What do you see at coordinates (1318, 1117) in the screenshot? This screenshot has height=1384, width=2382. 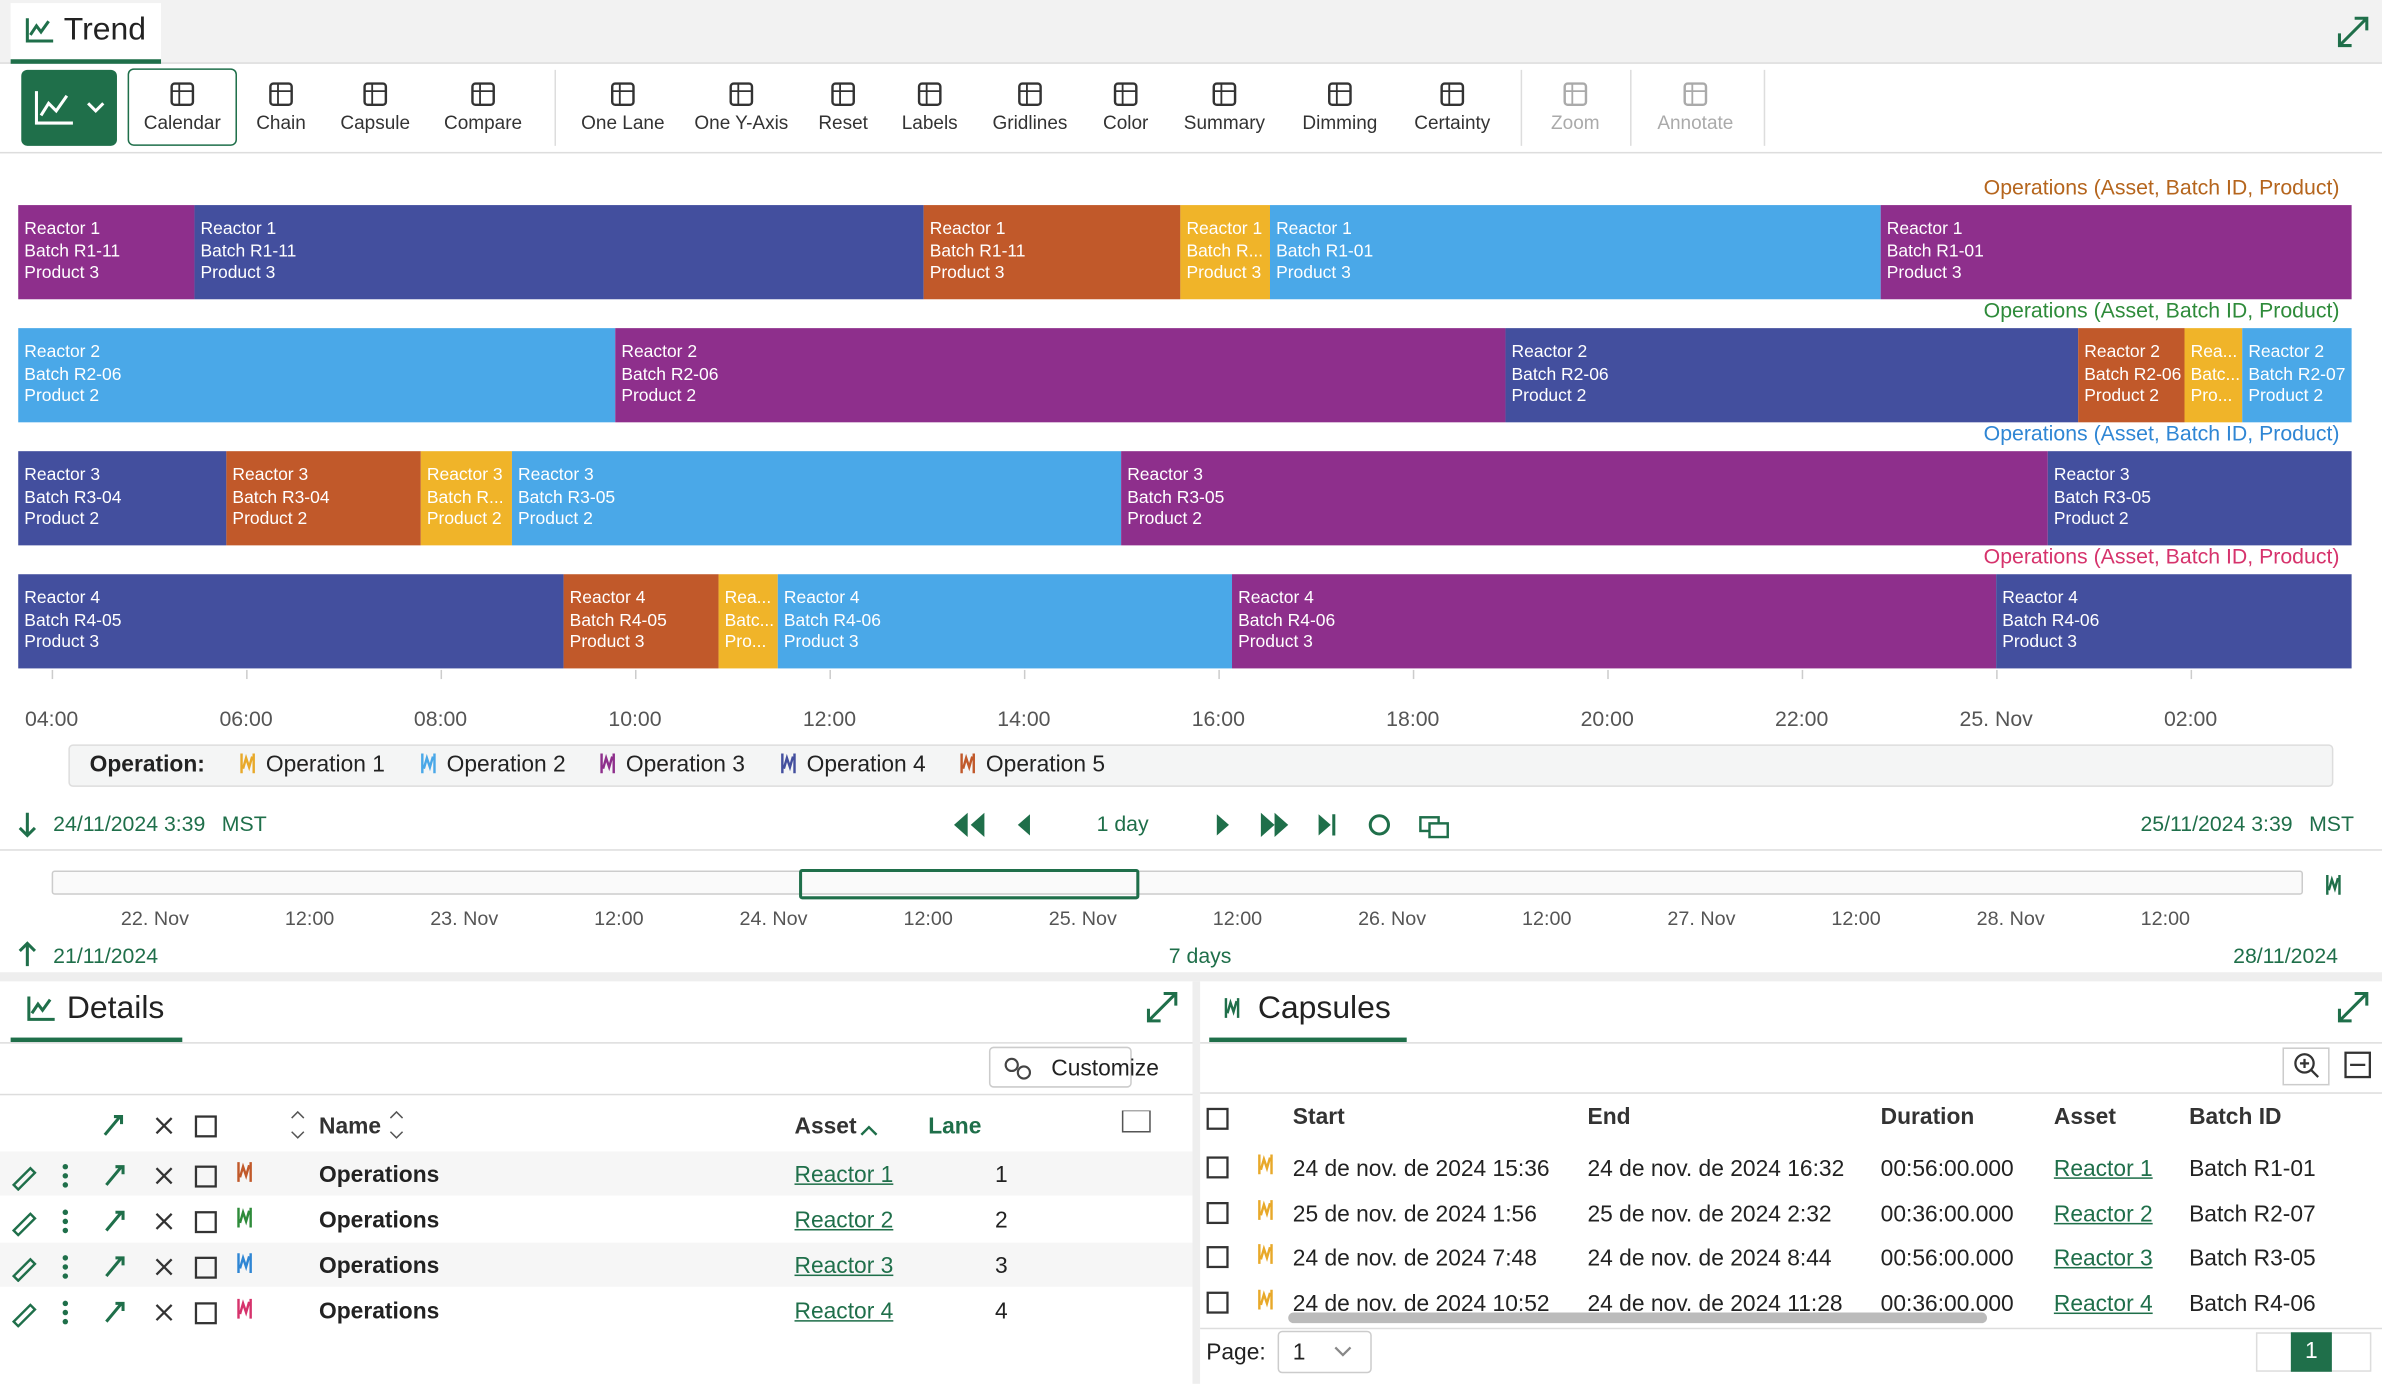 I see `column-header: Start` at bounding box center [1318, 1117].